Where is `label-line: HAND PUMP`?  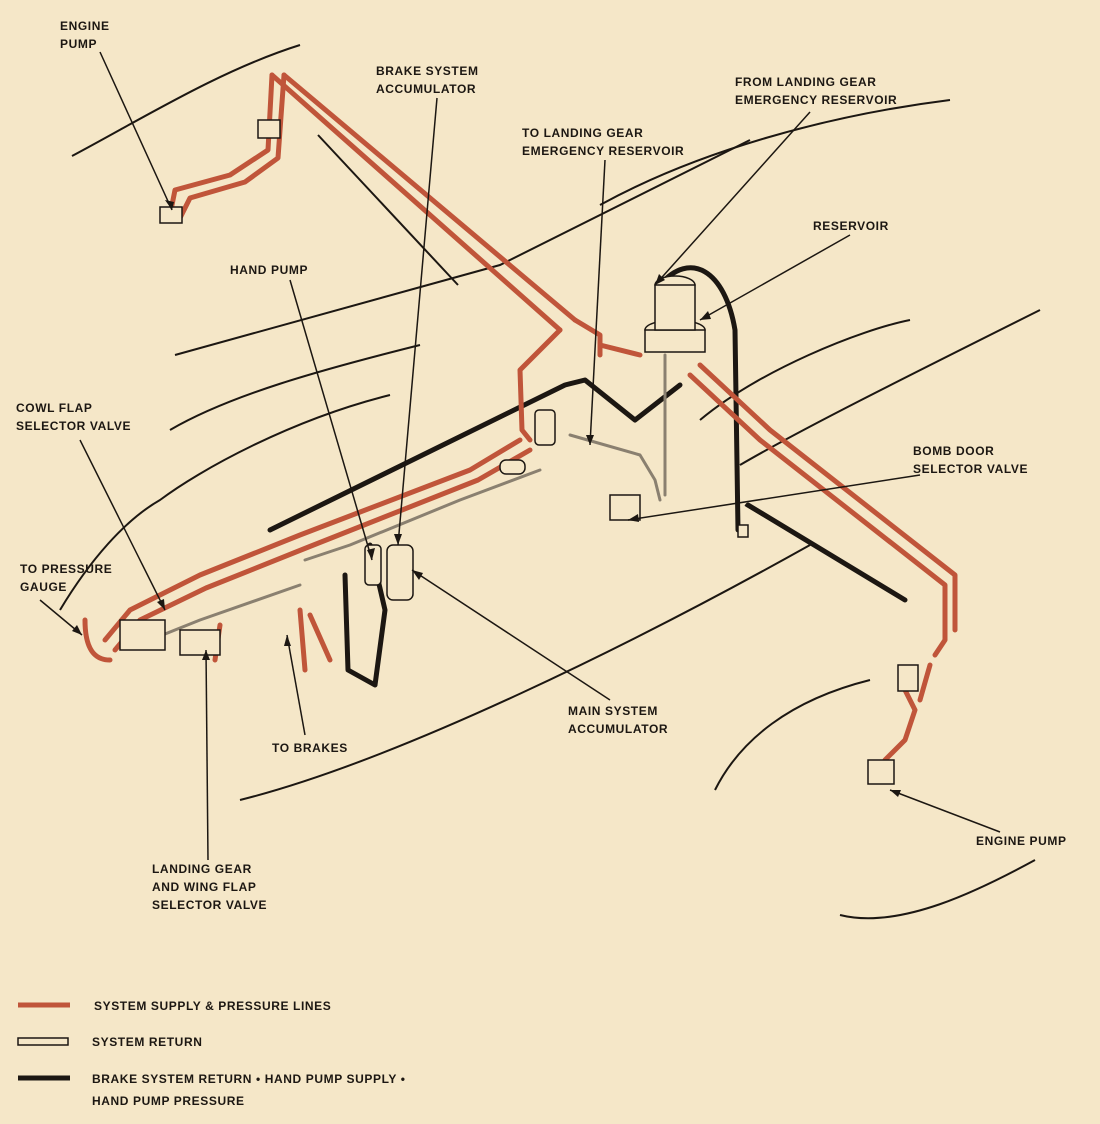 label-line: HAND PUMP is located at coordinates (269, 270).